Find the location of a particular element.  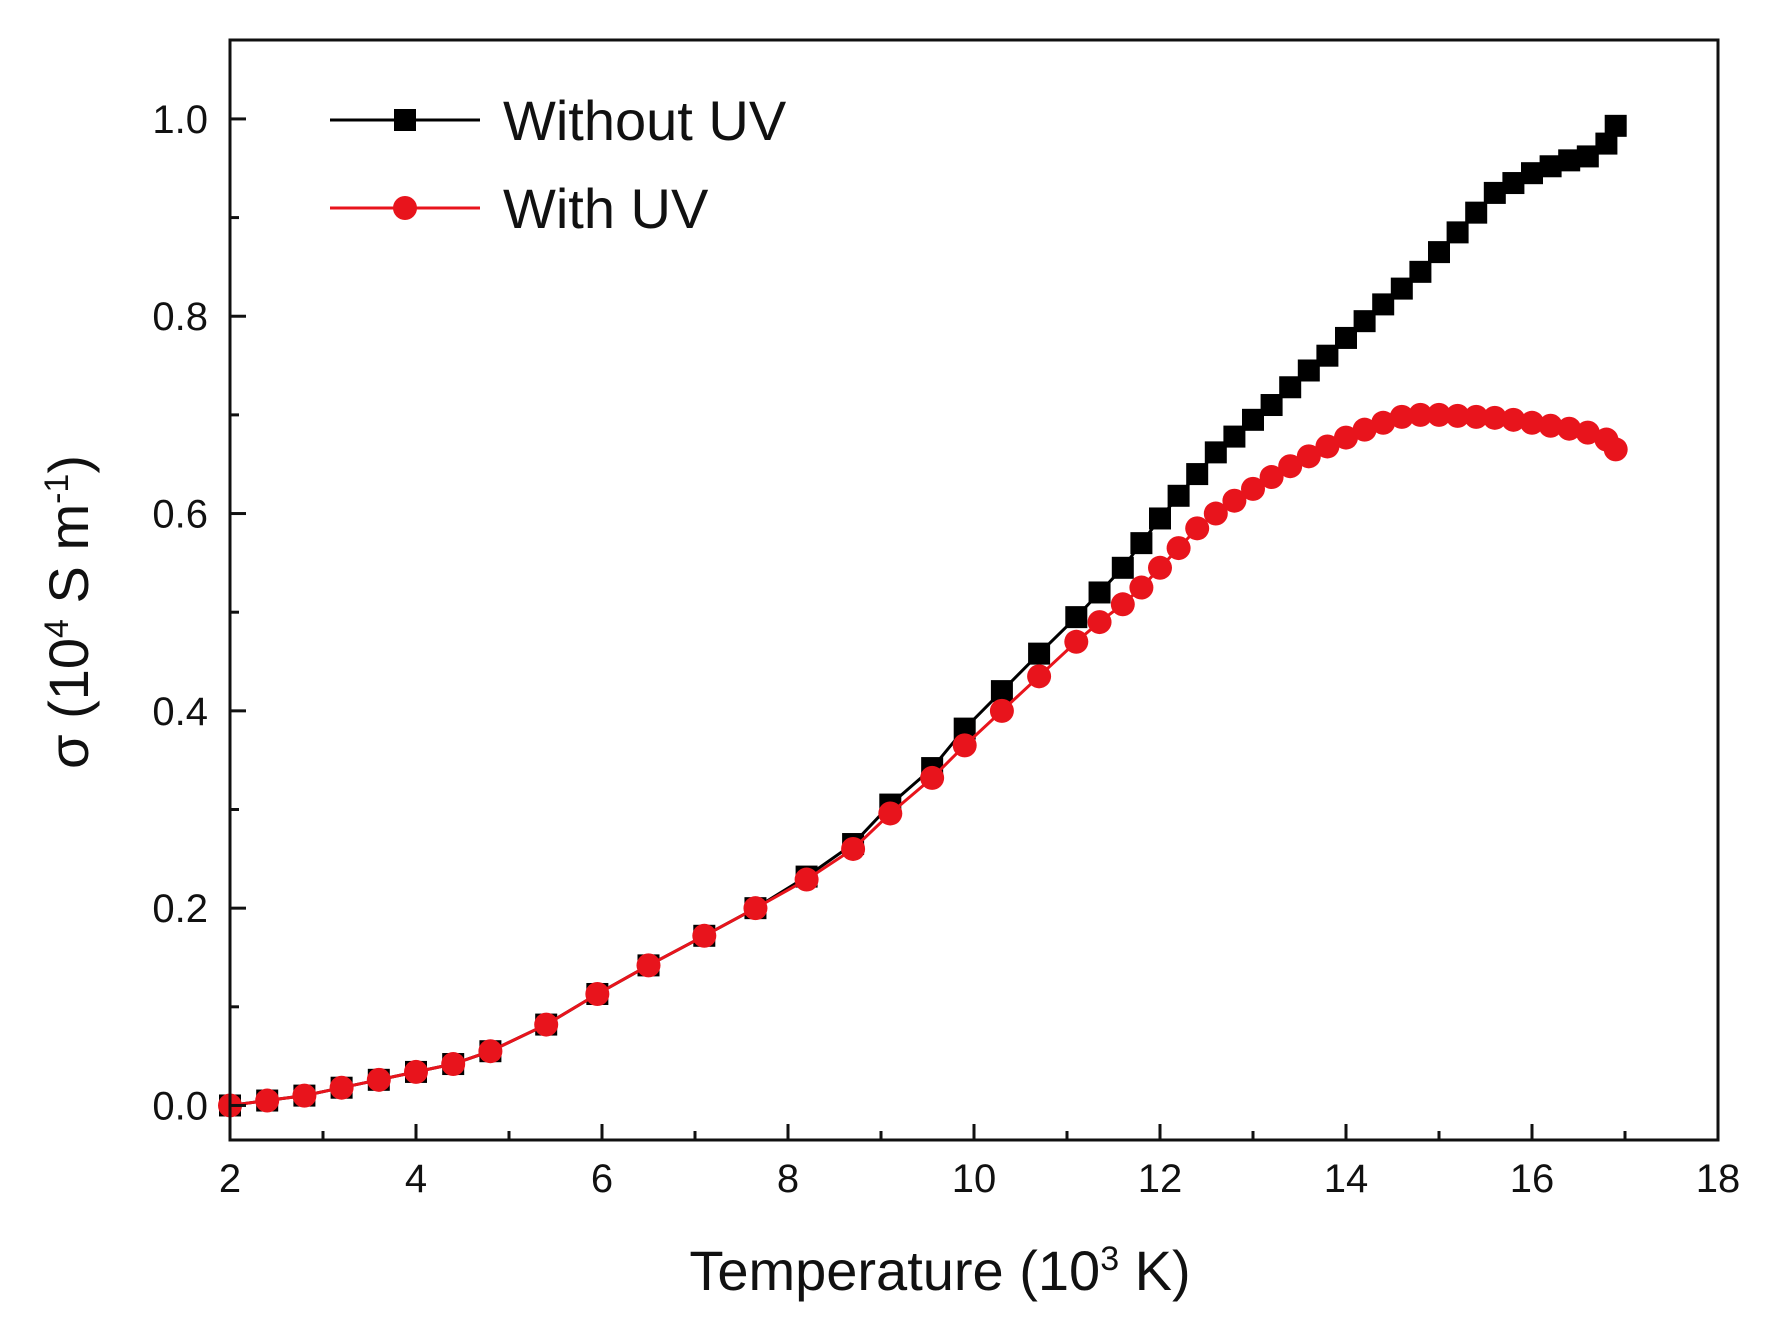

y-tick-label: 0.4 is located at coordinates (180, 712).